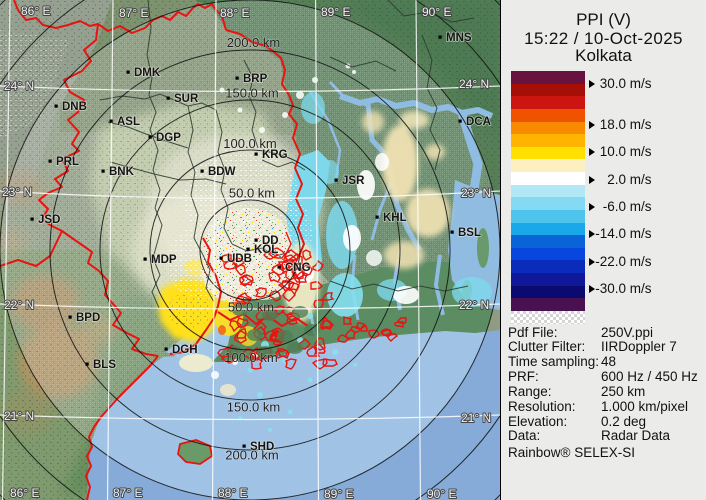 The width and height of the screenshot is (706, 500). I want to click on svg-text: BSL, so click(469, 233).